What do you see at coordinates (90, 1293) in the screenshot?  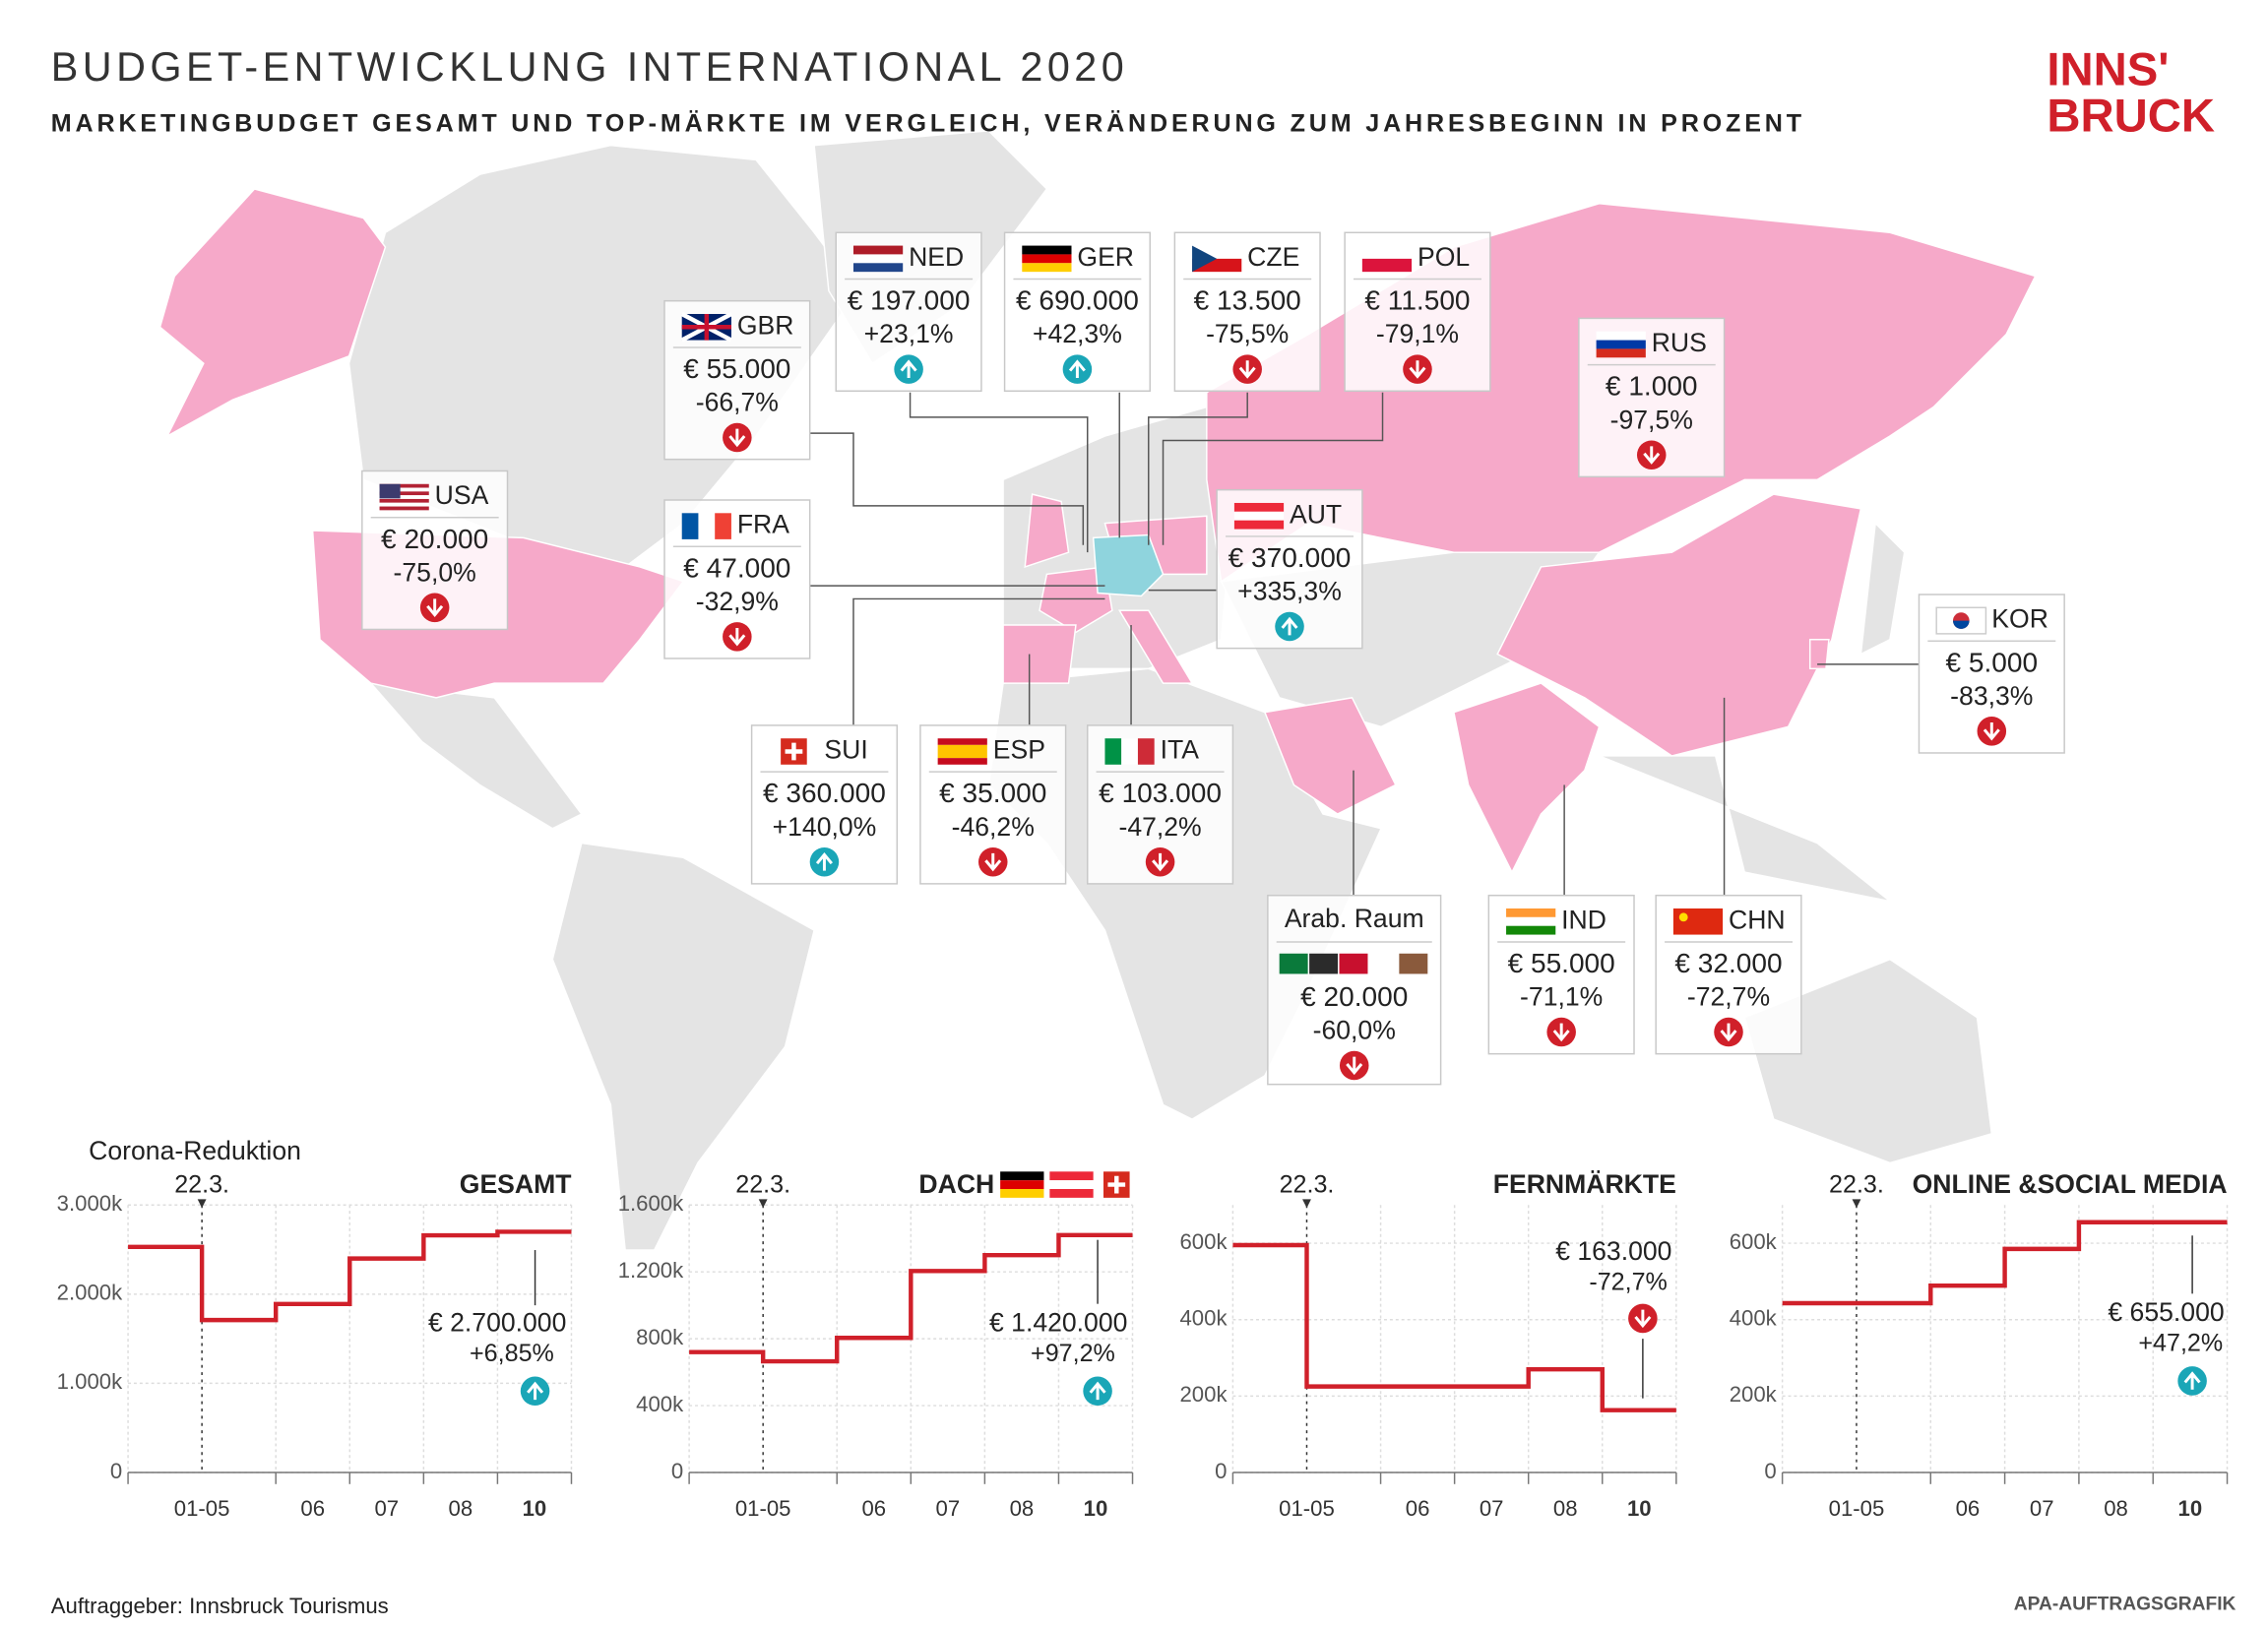 I see `y-tick-label: 2.000k` at bounding box center [90, 1293].